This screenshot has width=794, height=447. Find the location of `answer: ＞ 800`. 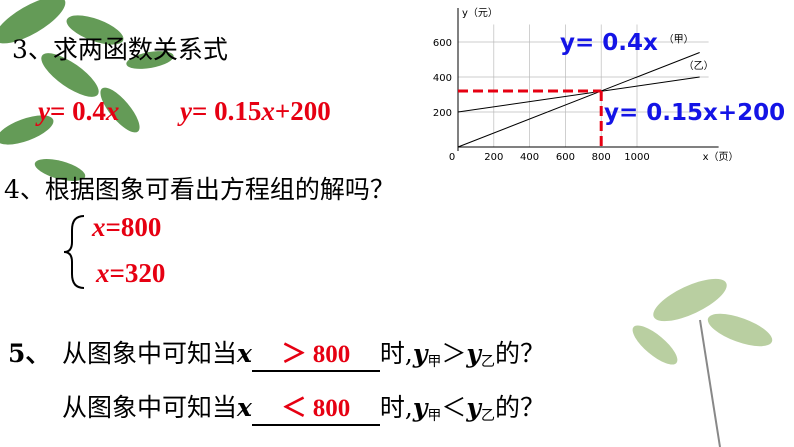

answer: ＞ 800 is located at coordinates (315, 353).